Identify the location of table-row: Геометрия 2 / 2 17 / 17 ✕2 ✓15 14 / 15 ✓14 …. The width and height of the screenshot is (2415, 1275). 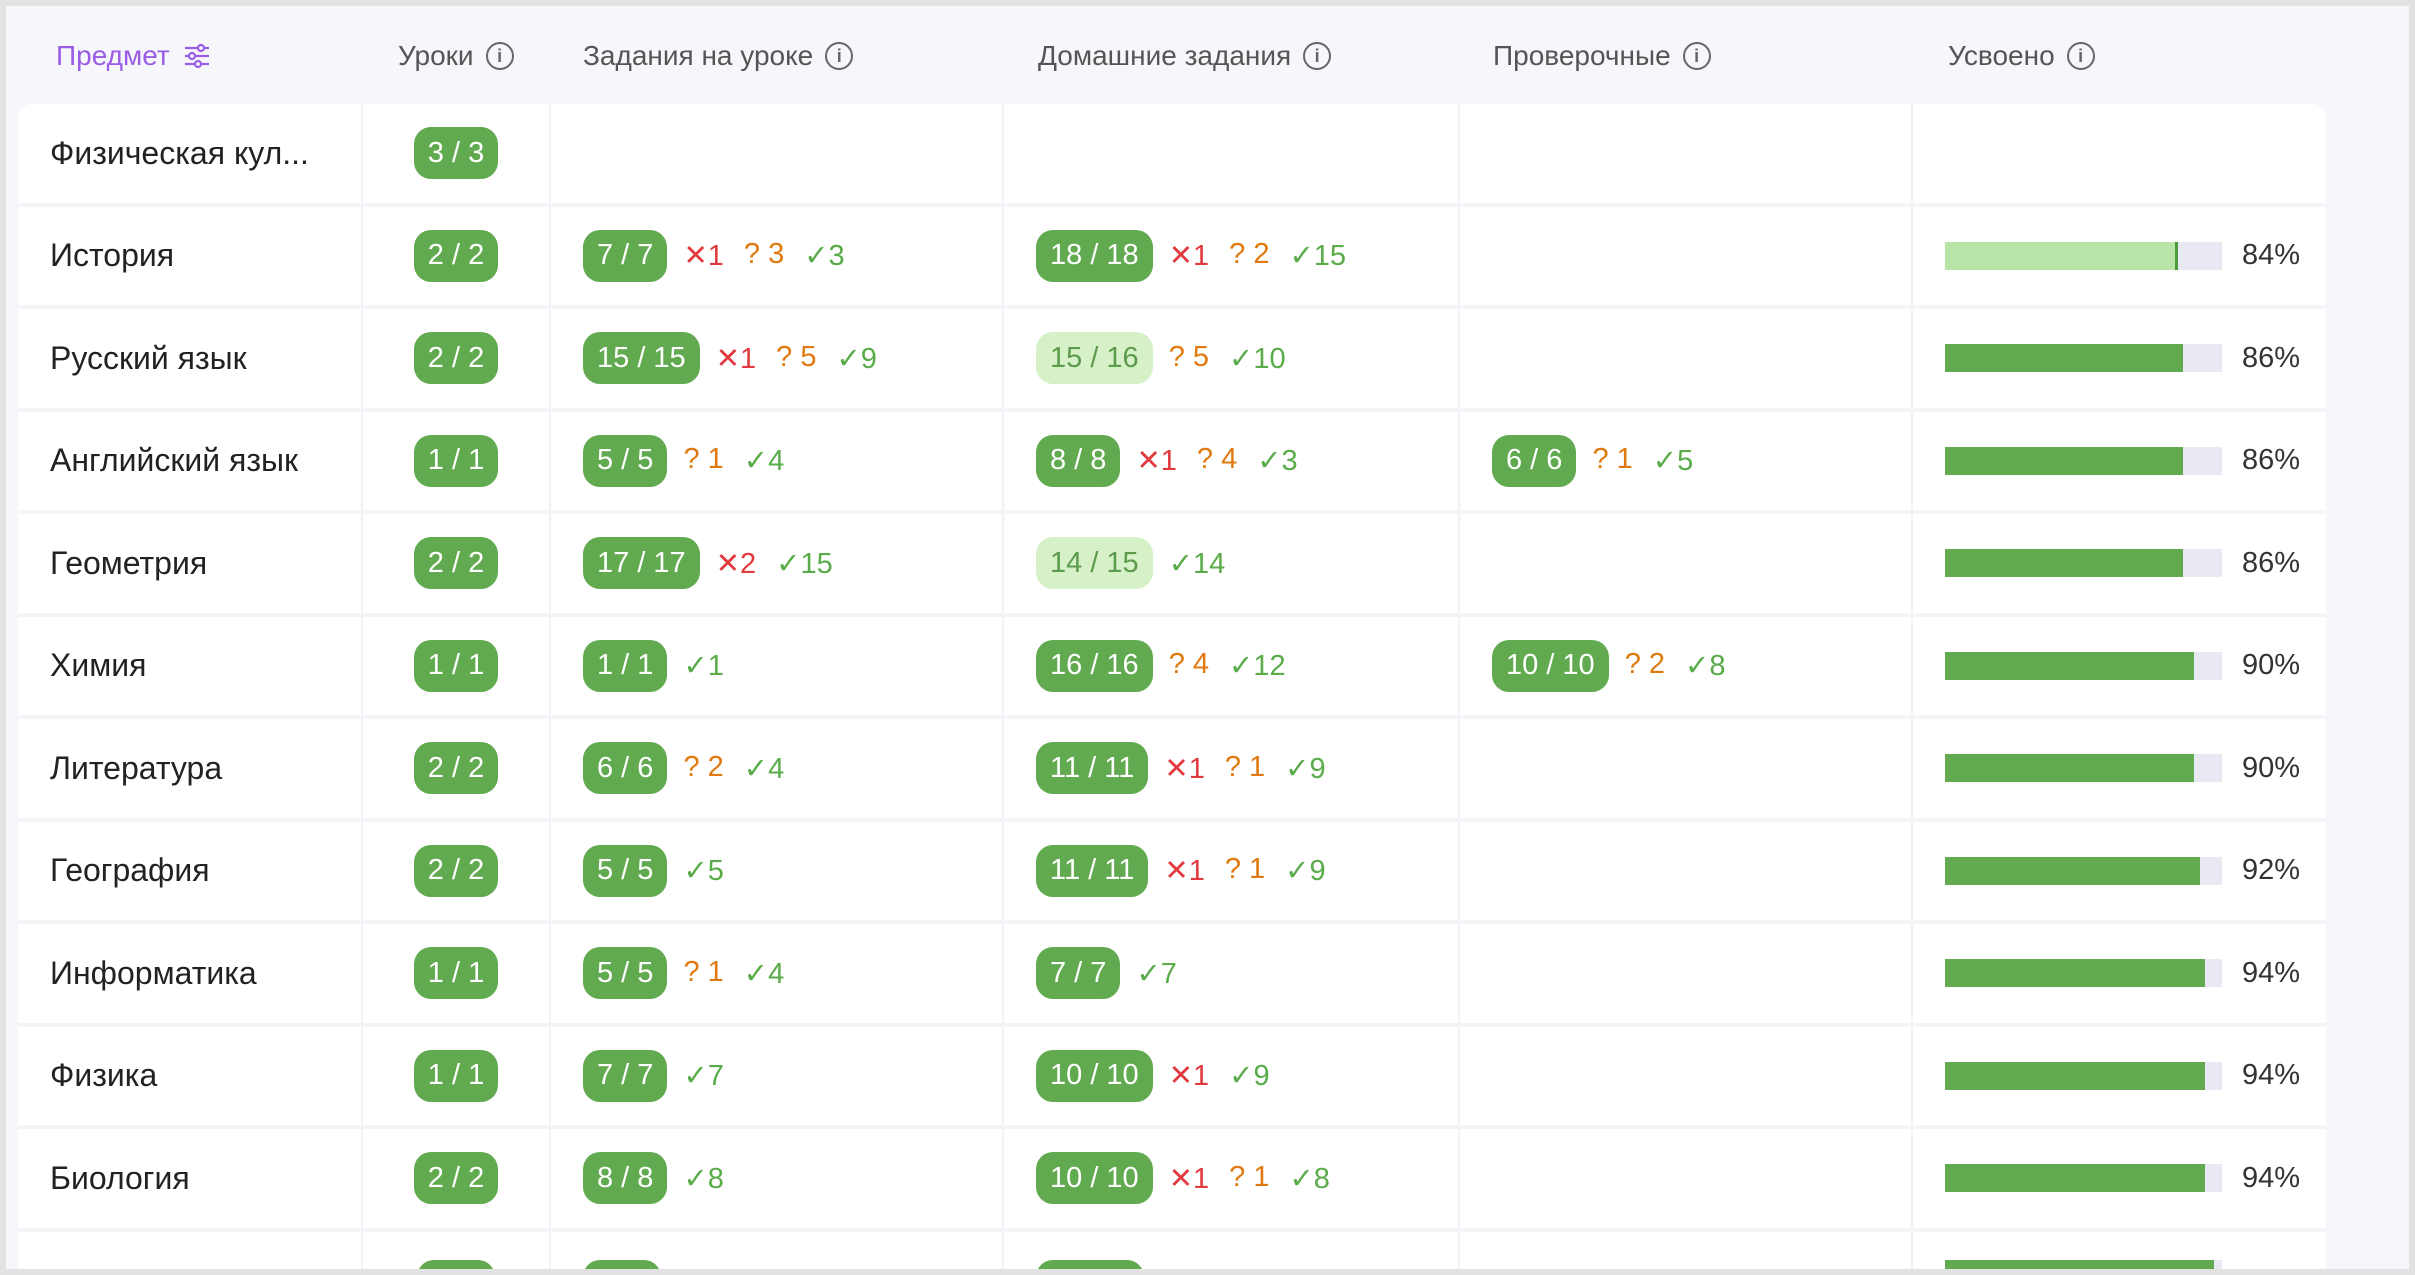
(1172, 565).